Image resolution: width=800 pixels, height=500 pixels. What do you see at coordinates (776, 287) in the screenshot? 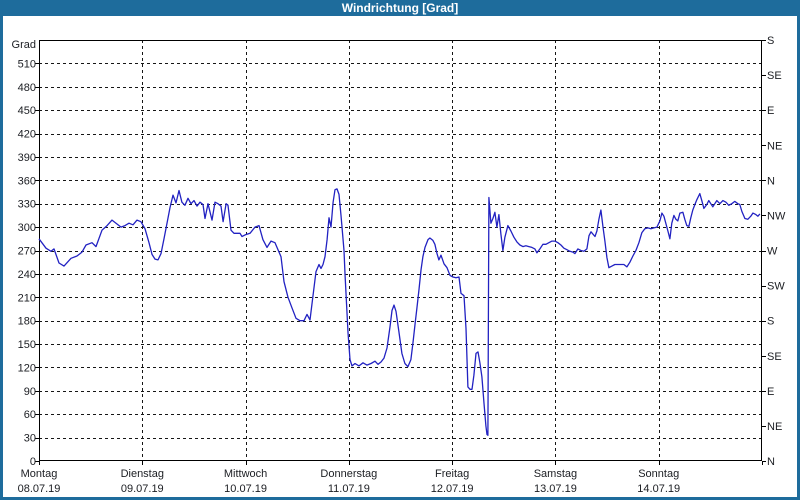
I see `y-right-tick-label: SW` at bounding box center [776, 287].